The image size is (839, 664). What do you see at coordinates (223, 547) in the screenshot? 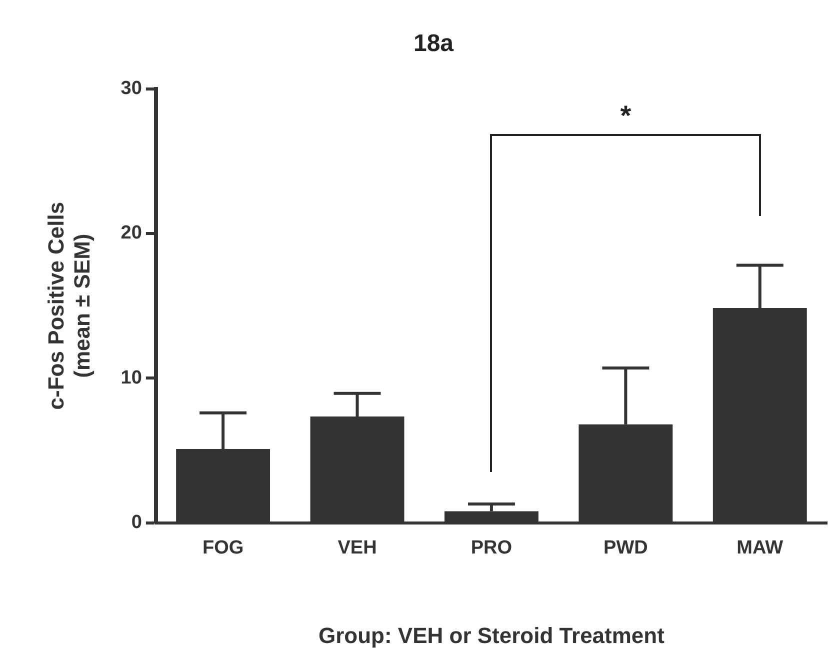
I see `x-tick-label: FOG` at bounding box center [223, 547].